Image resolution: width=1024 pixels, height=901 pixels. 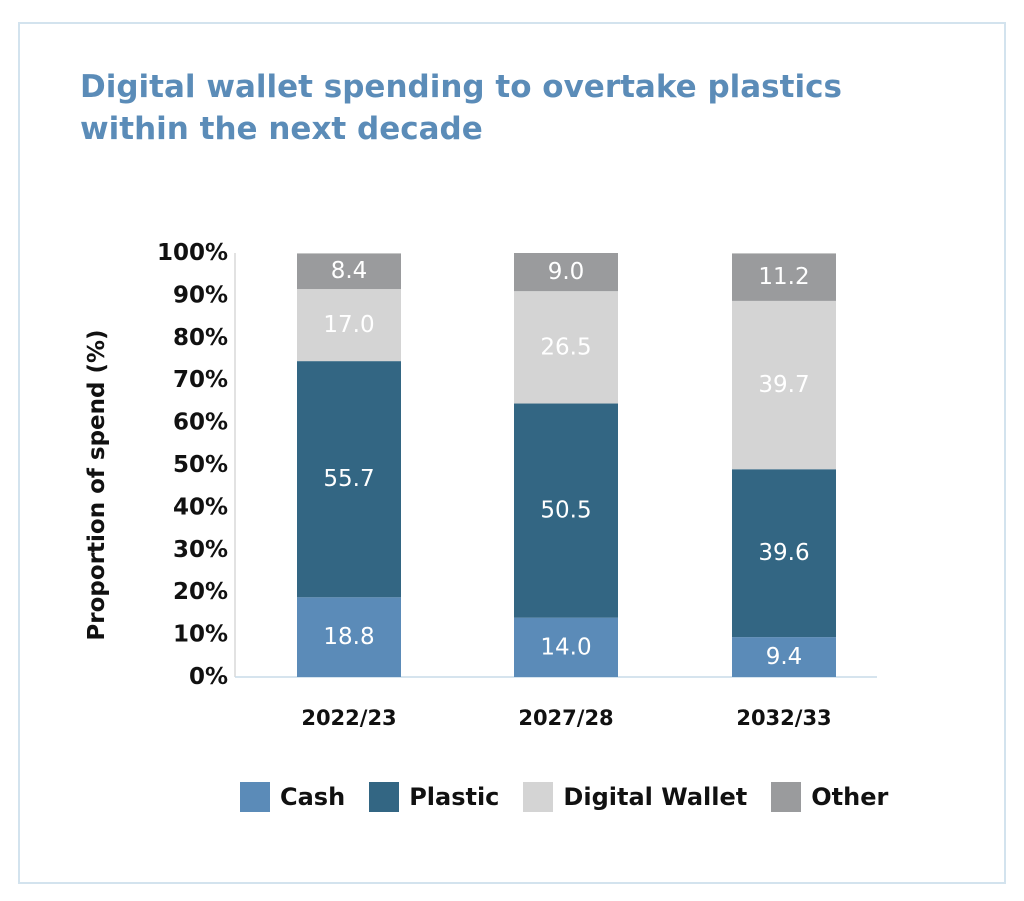 I want to click on data-label: 18.8, so click(x=348, y=637).